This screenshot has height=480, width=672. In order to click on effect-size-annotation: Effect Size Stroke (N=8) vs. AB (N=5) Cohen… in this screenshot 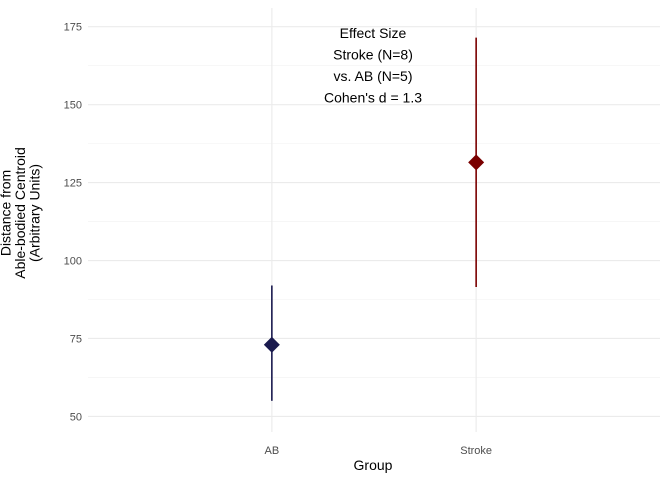, I will do `click(373, 65)`.